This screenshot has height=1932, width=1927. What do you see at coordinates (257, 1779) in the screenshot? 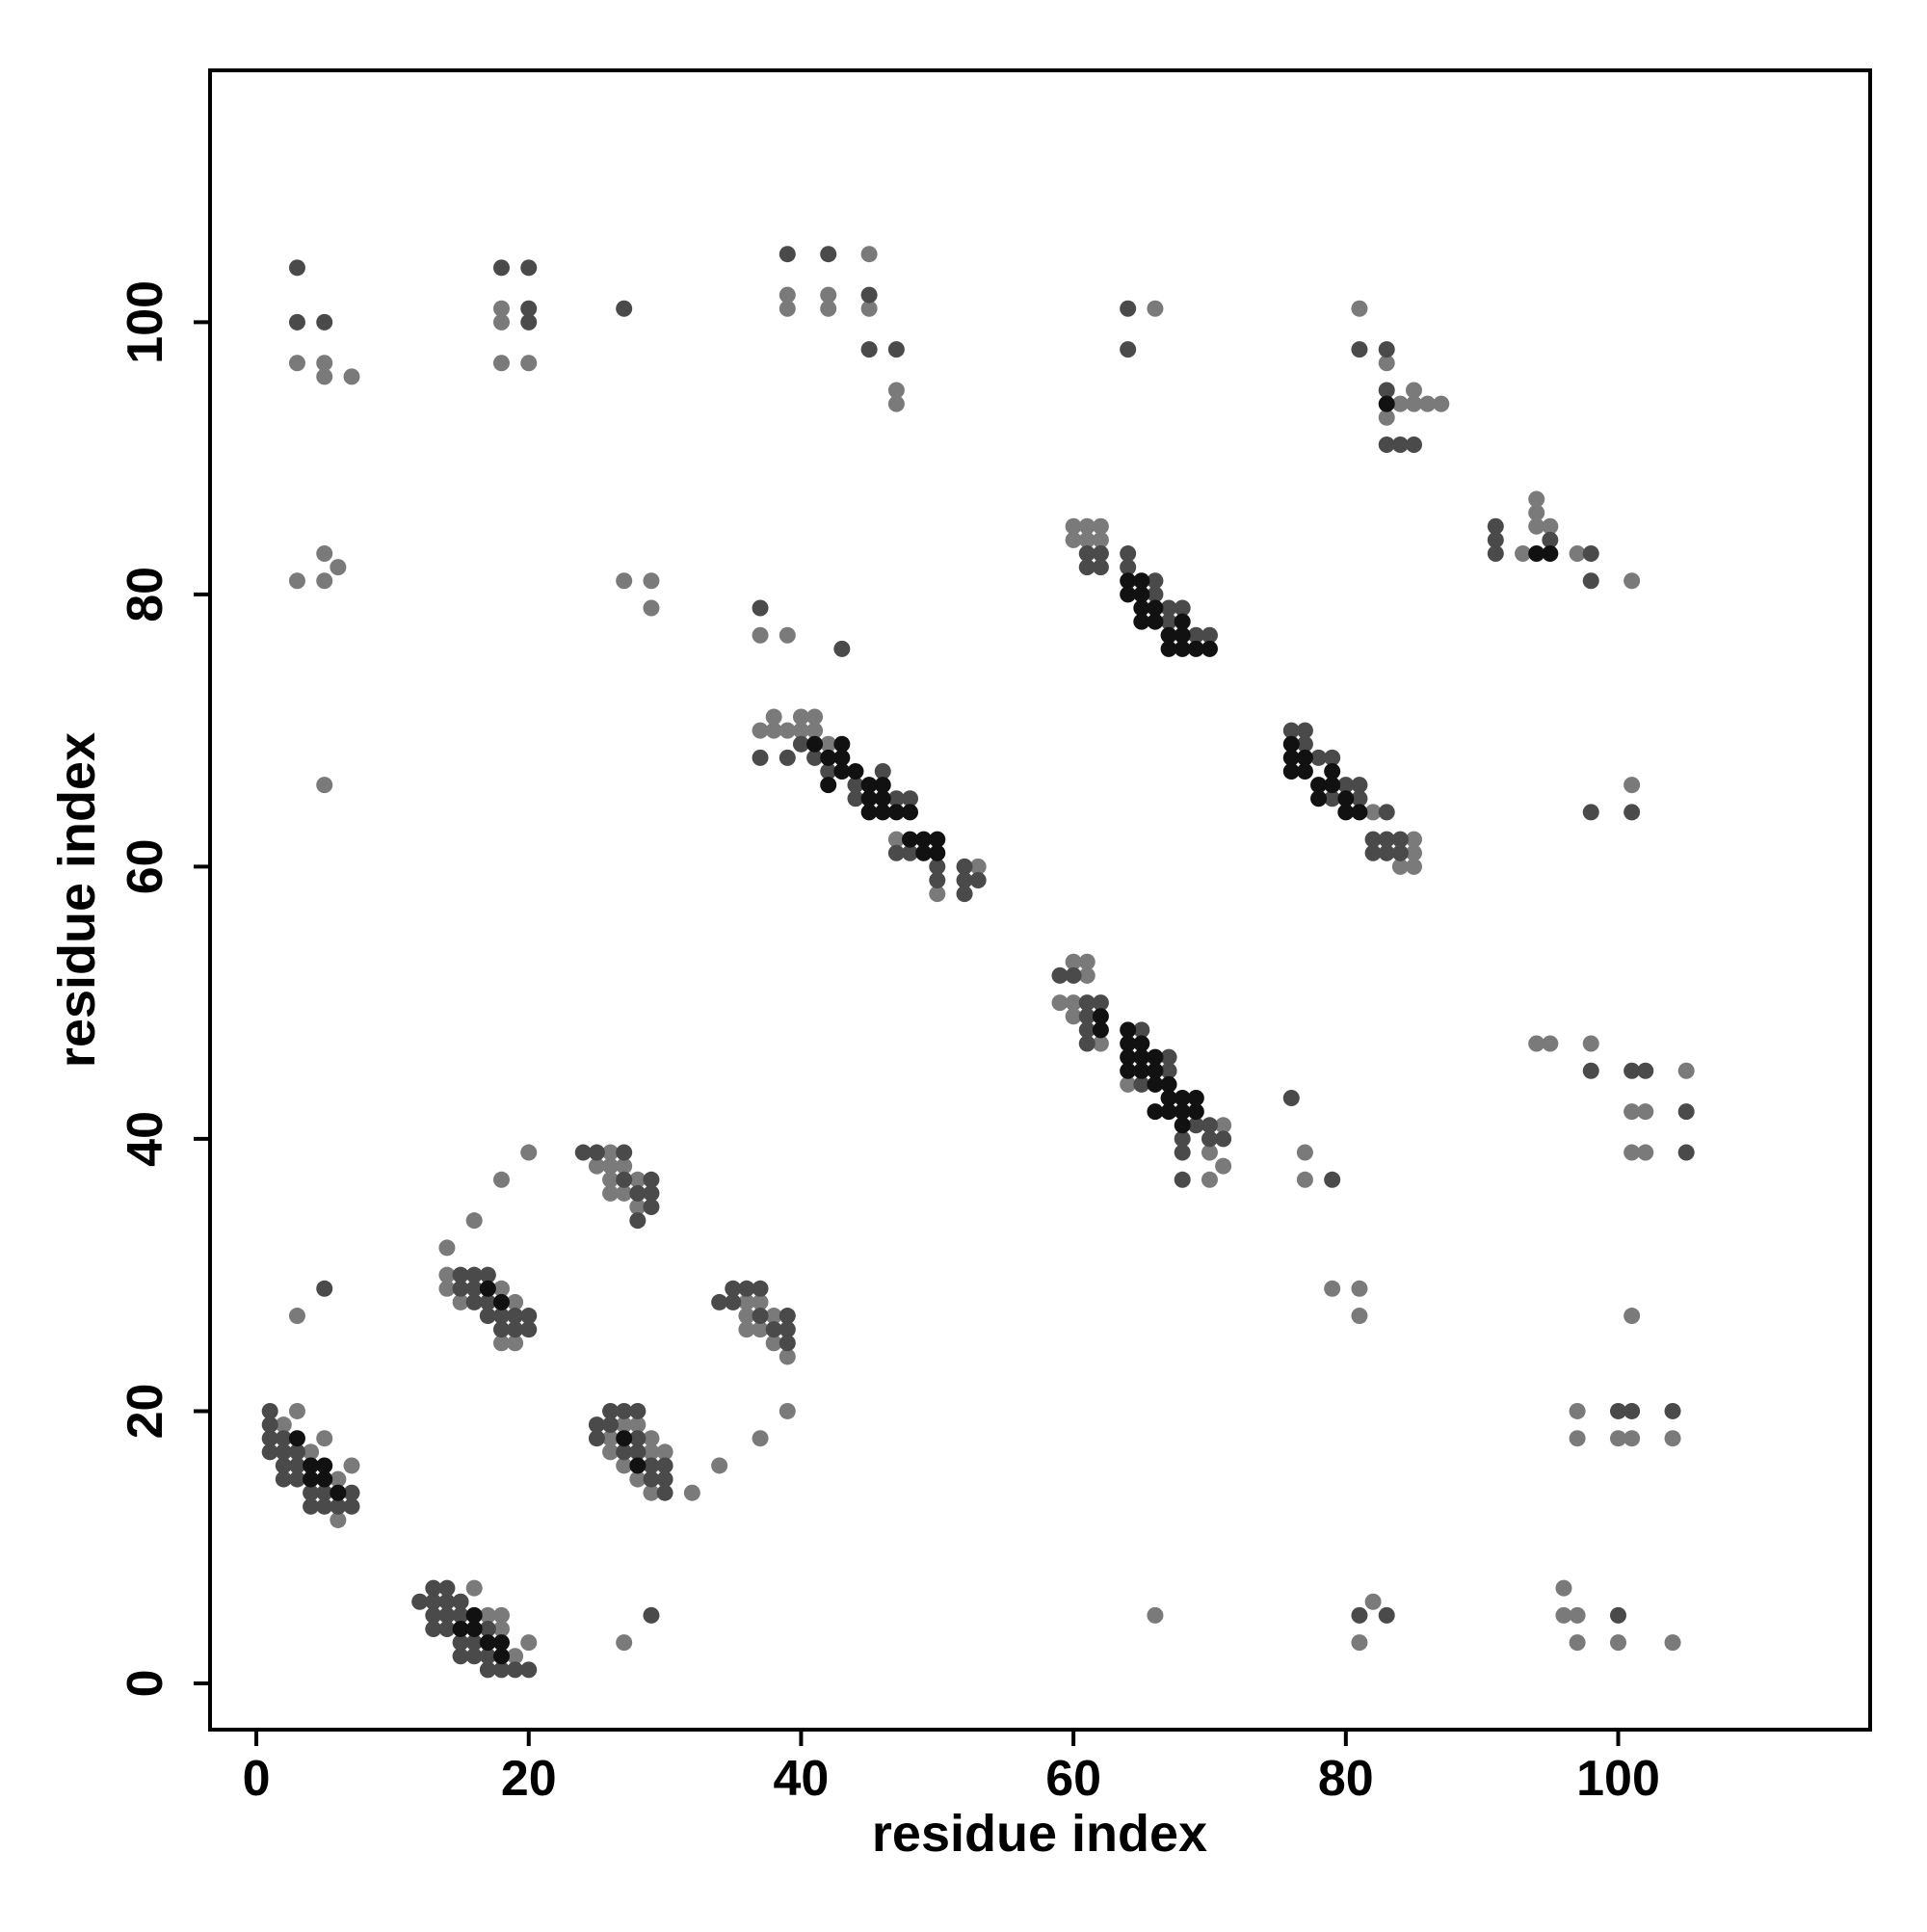
I see `x-tick-label: 0` at bounding box center [257, 1779].